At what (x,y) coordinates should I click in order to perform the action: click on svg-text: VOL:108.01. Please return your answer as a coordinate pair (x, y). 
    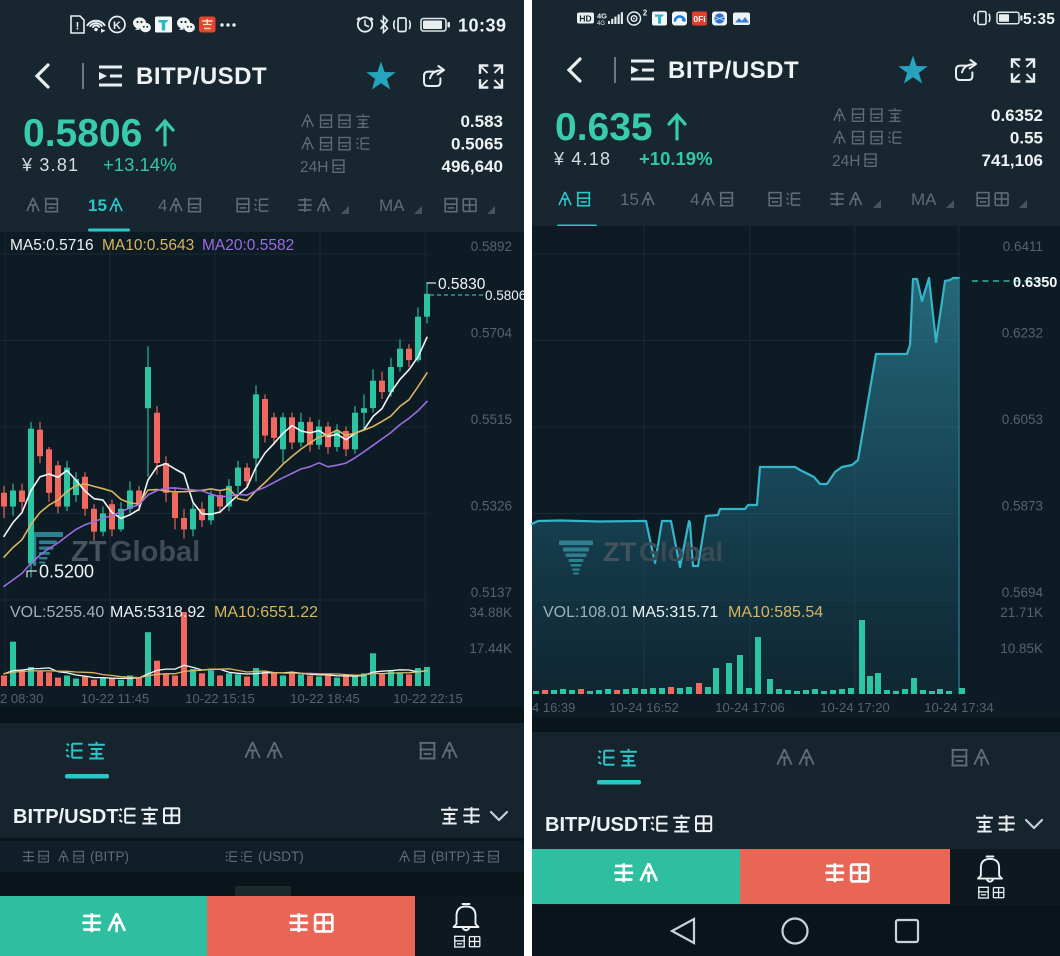
    Looking at the image, I should click on (586, 612).